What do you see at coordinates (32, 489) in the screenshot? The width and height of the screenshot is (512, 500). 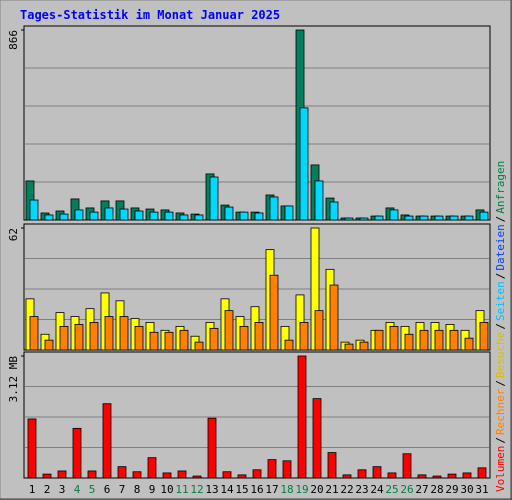 I see `x-tick-label: 1` at bounding box center [32, 489].